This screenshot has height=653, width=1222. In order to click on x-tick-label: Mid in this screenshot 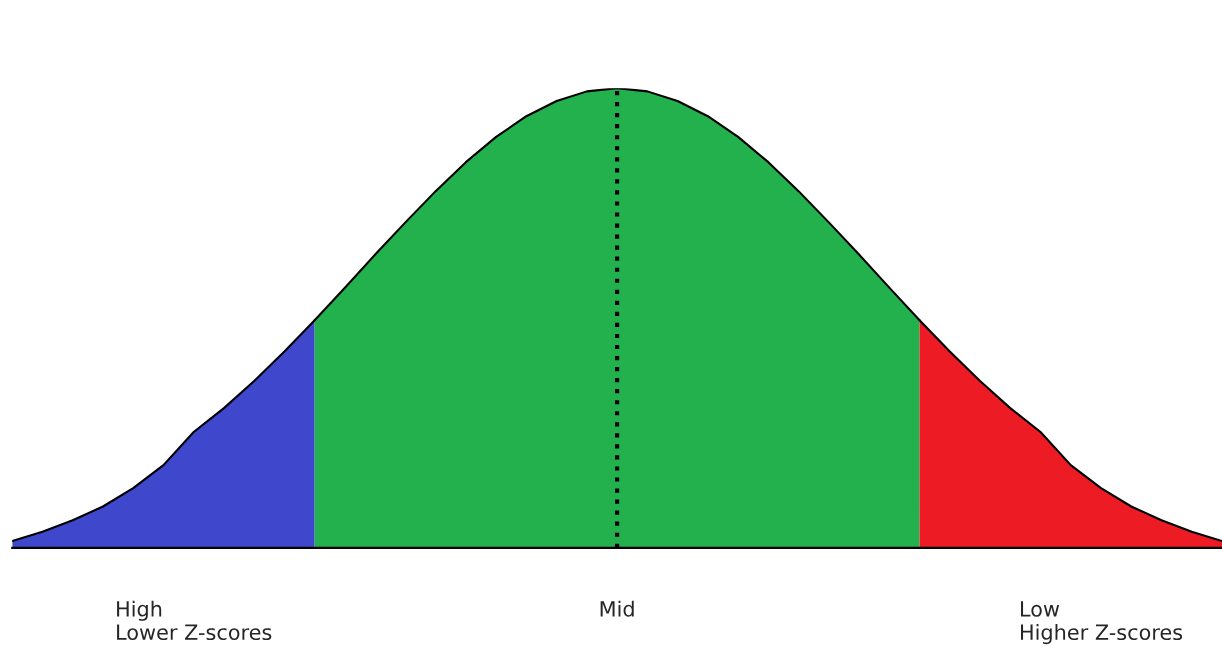, I will do `click(617, 608)`.